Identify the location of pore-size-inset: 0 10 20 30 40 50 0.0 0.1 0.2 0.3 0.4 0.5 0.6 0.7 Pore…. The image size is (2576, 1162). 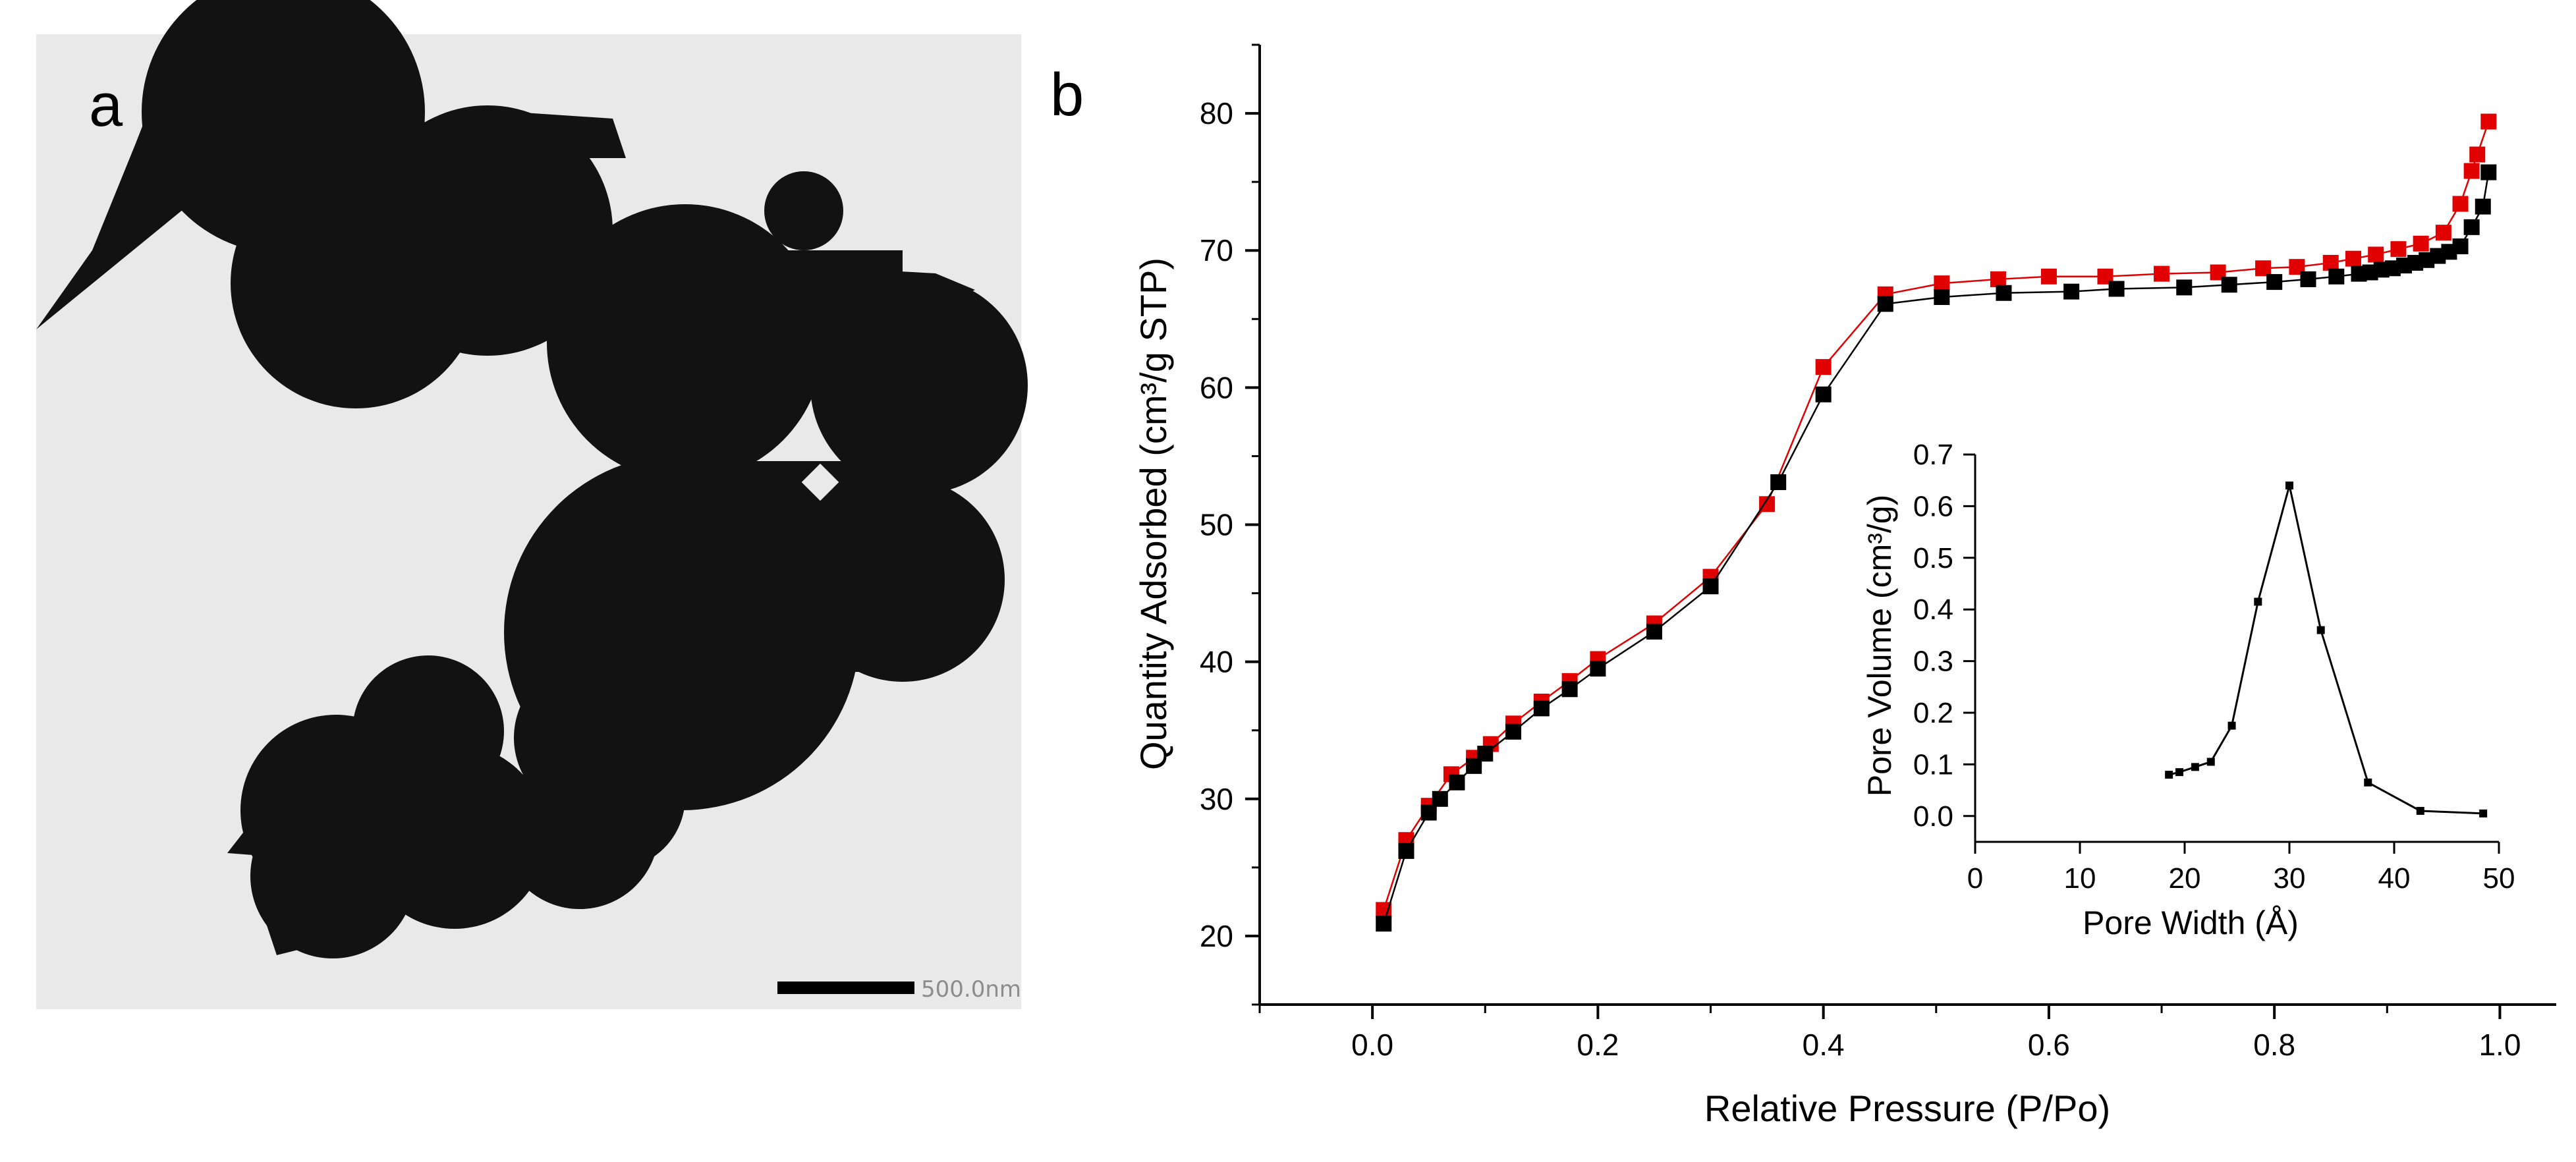
(2188, 690).